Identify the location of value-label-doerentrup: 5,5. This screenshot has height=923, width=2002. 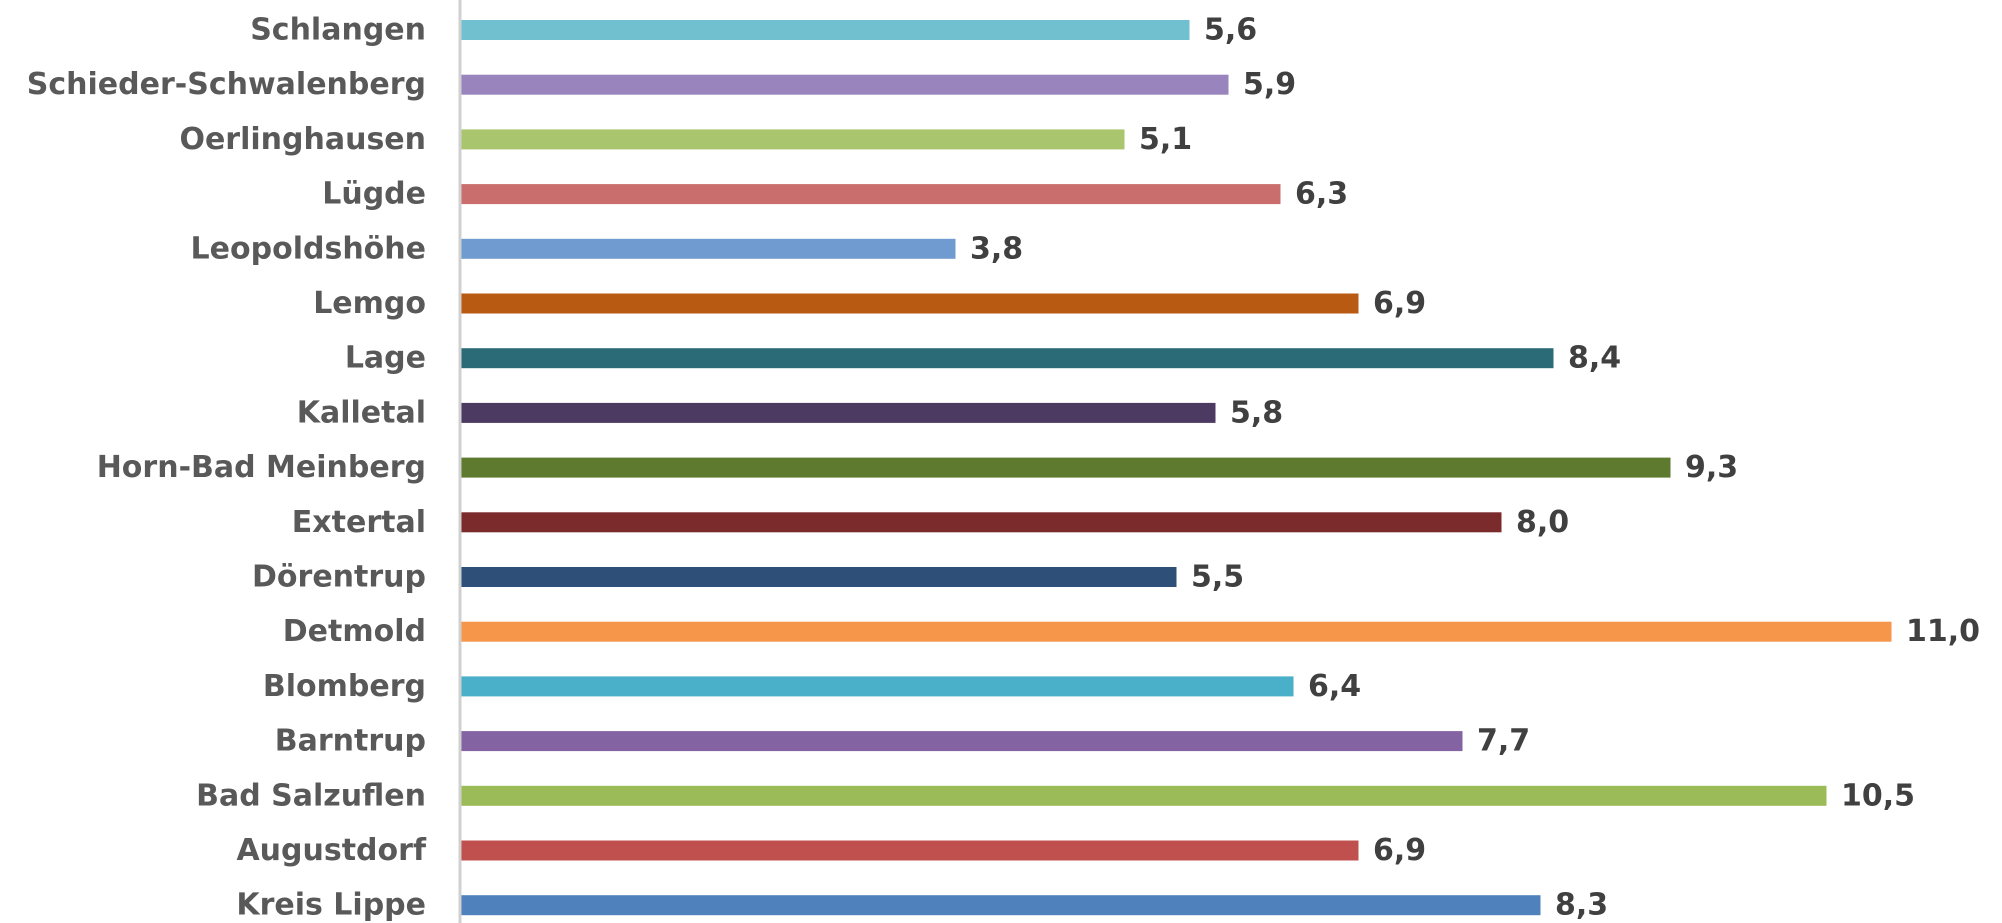
(1217, 577).